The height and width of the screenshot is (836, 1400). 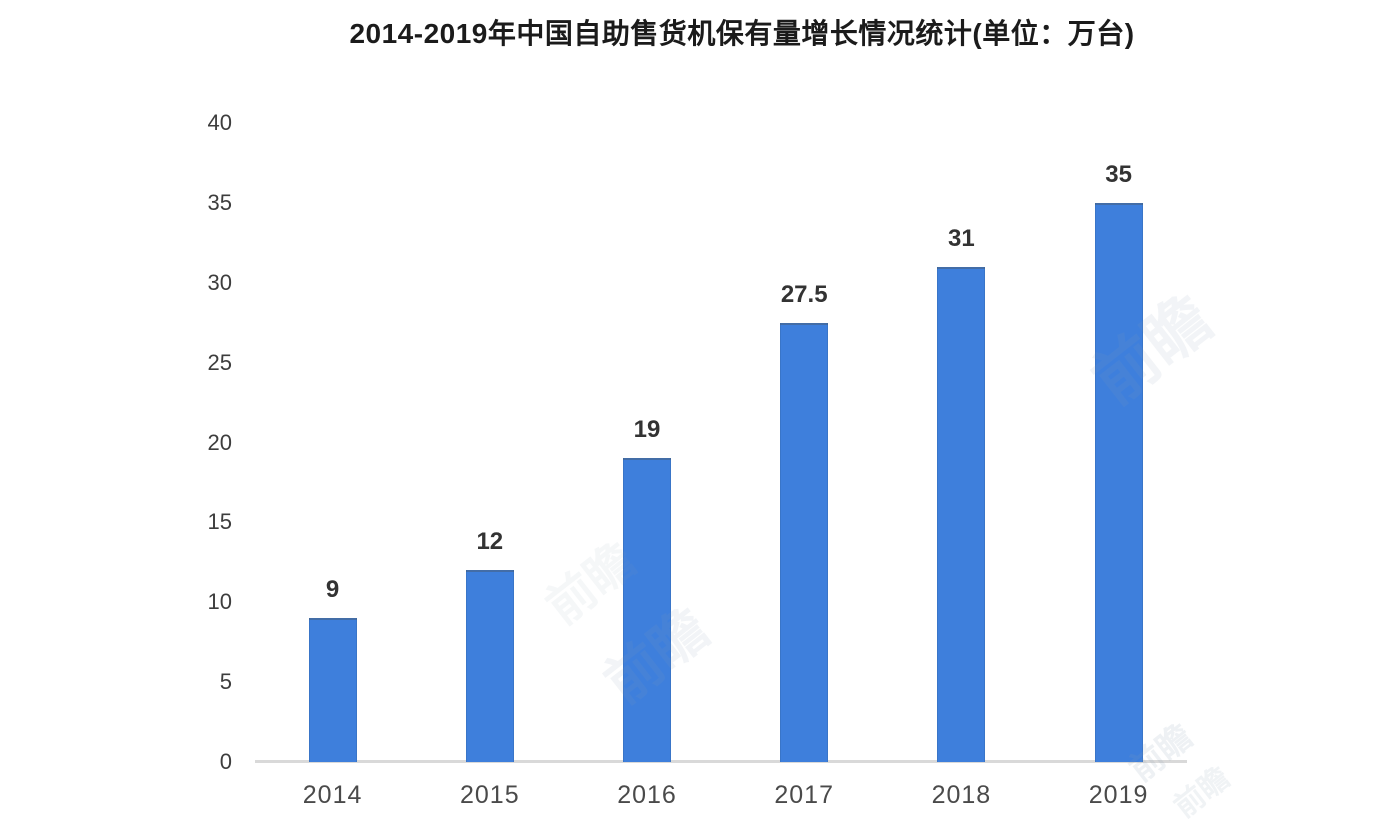 What do you see at coordinates (1118, 482) in the screenshot?
I see `bar-2019` at bounding box center [1118, 482].